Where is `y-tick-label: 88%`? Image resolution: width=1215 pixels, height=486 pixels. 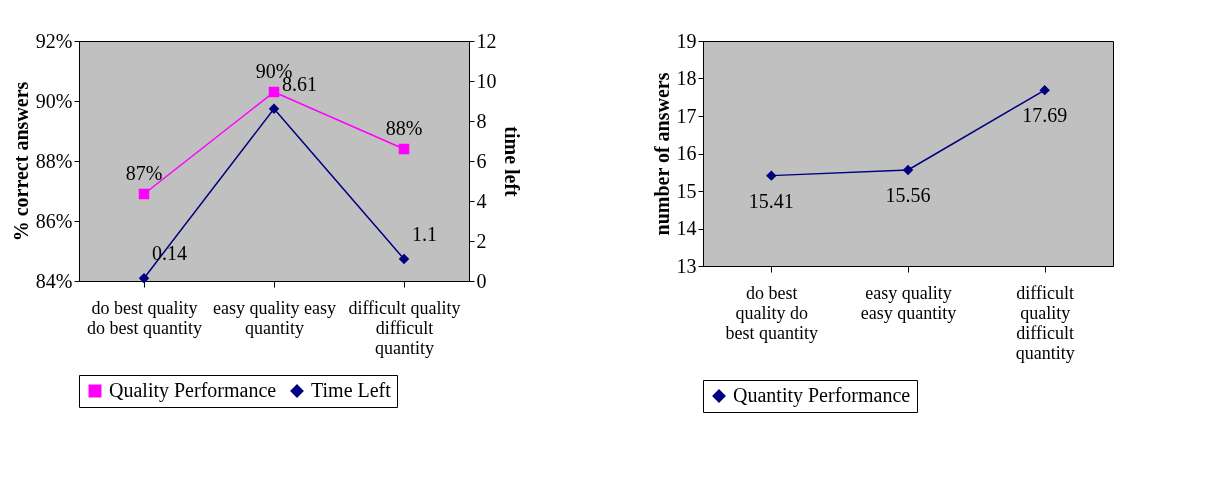 y-tick-label: 88% is located at coordinates (54, 160).